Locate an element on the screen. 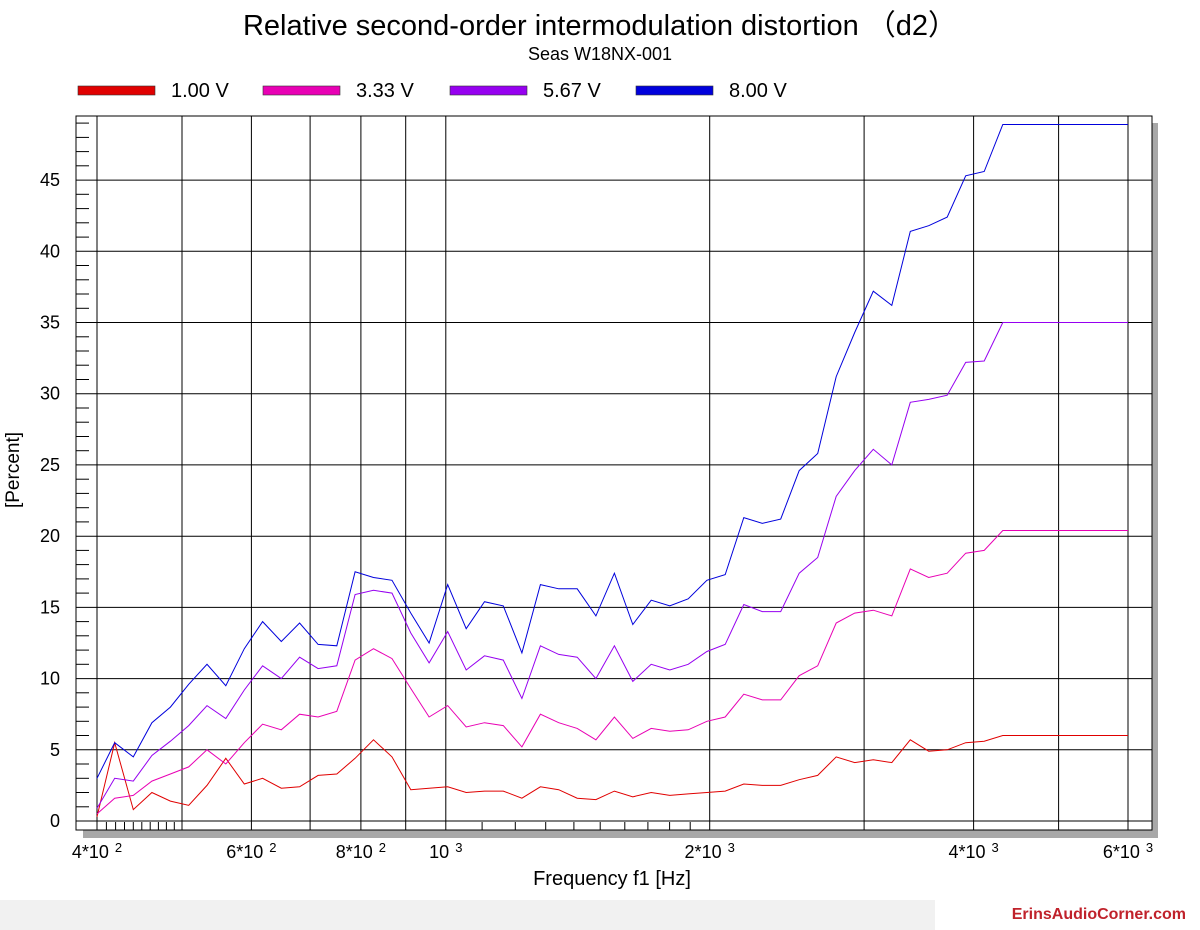 The height and width of the screenshot is (930, 1200). legend-label-4: 8.00 V is located at coordinates (758, 91).